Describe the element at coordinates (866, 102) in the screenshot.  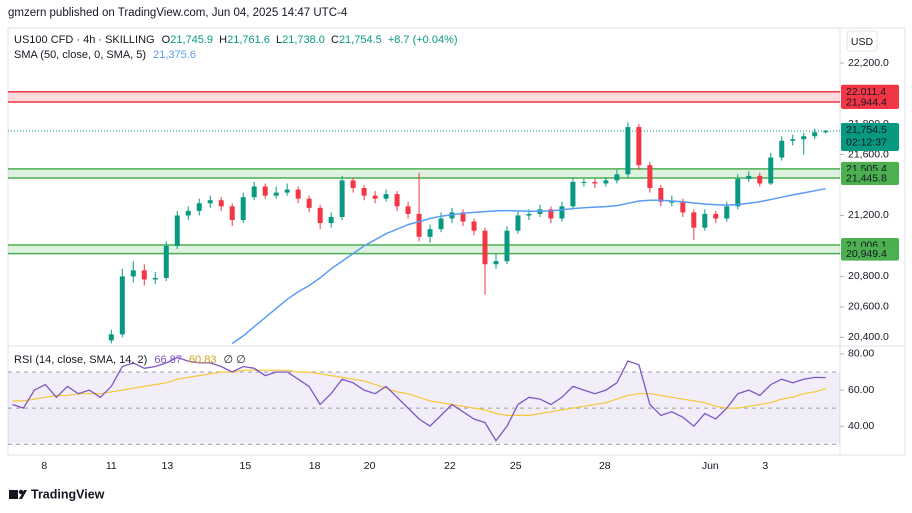
I see `price-label: 21,944.4` at that location.